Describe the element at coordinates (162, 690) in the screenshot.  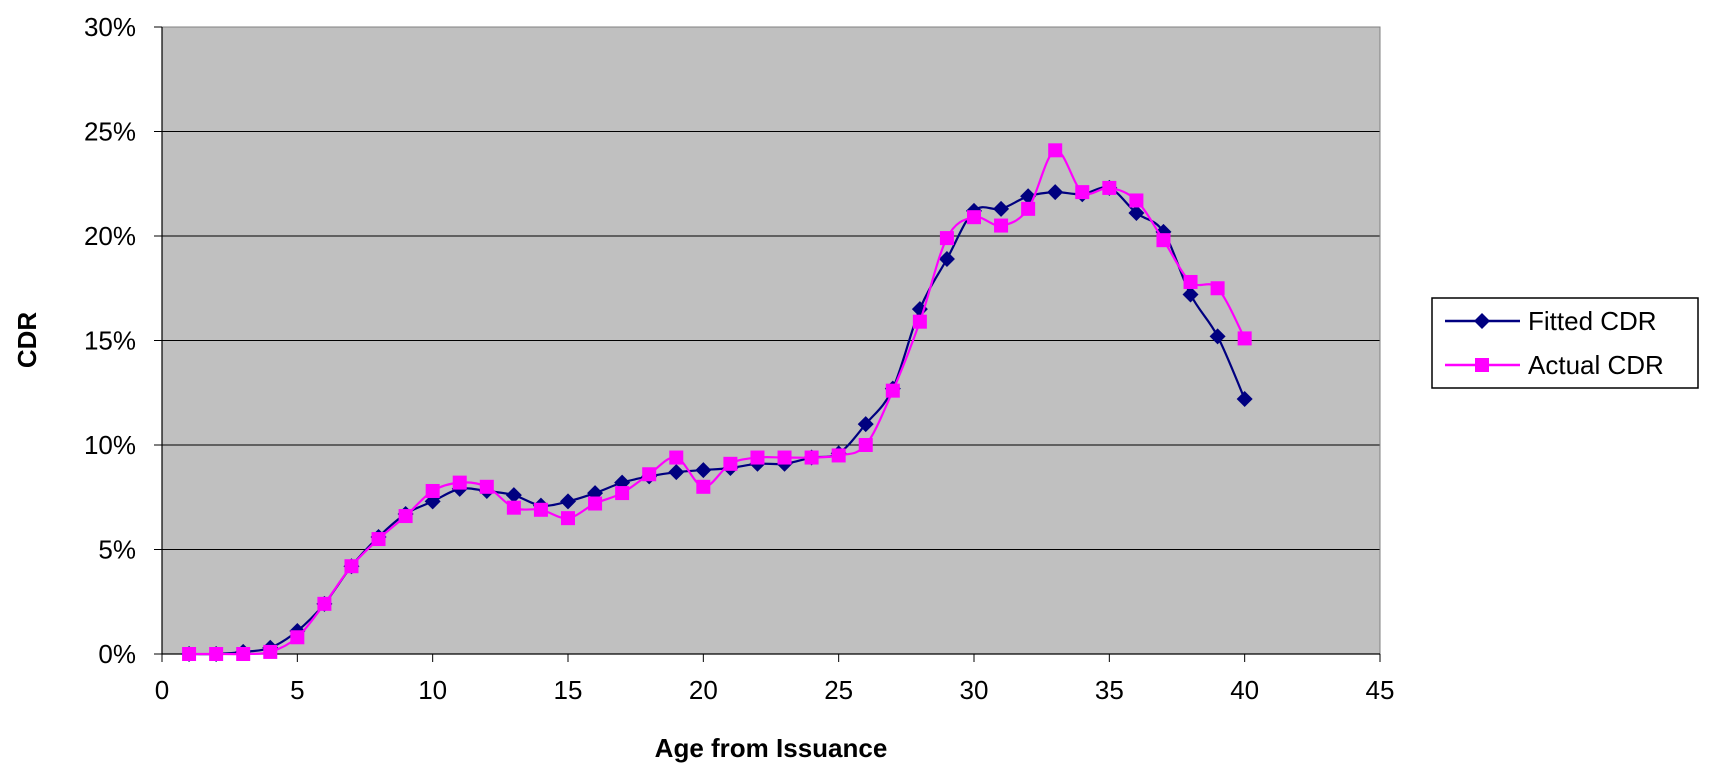
I see `x-tick-label: 0` at that location.